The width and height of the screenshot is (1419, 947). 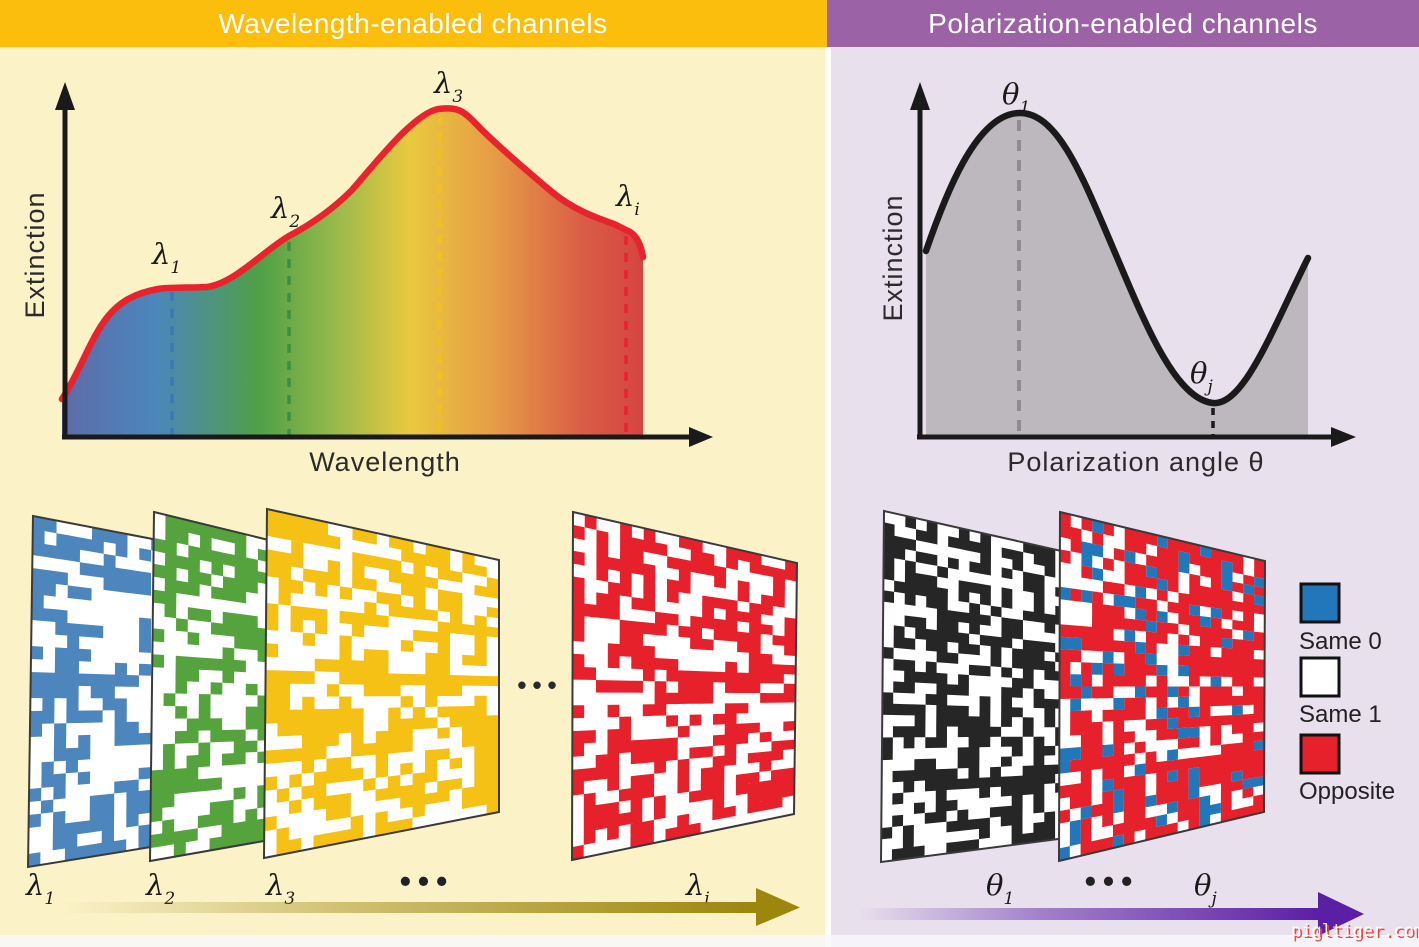 I want to click on lambdai-chart-label: λi, so click(x=627, y=199).